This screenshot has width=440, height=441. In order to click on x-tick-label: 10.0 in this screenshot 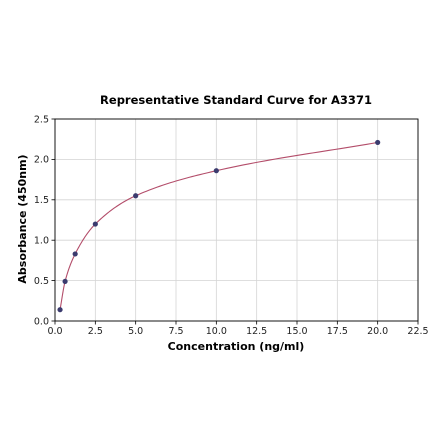, I will do `click(216, 331)`.